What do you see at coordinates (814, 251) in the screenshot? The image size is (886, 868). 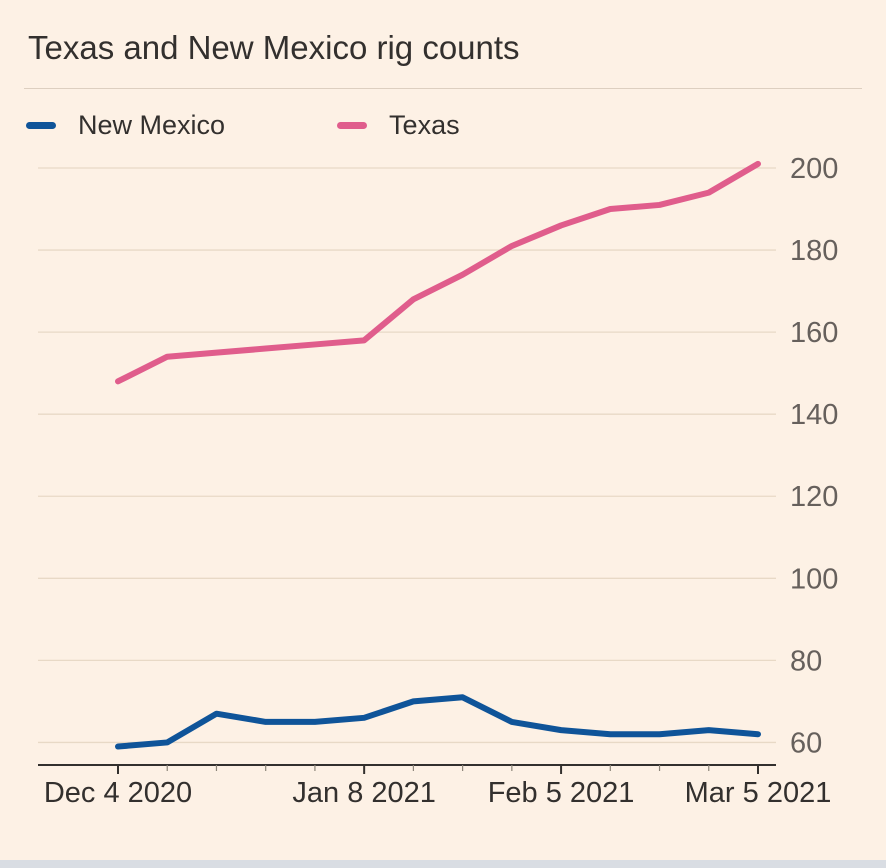 I see `y-axis-label: 180` at bounding box center [814, 251].